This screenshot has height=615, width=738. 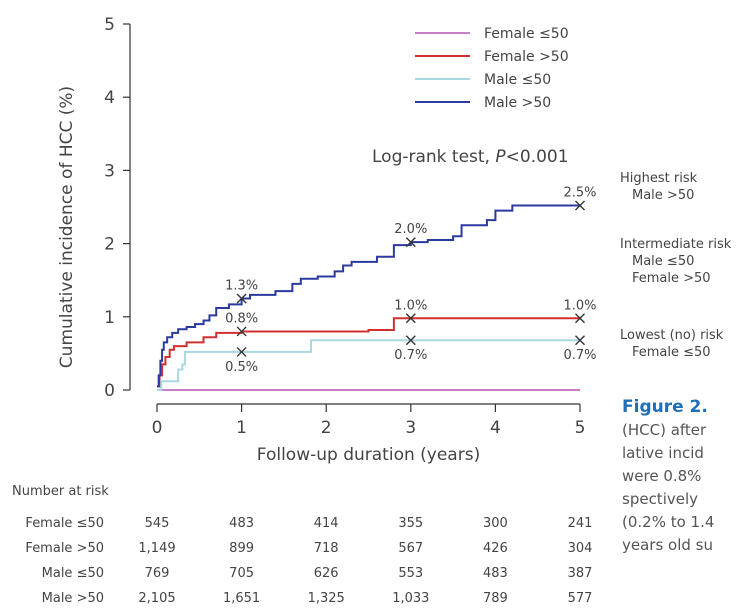 What do you see at coordinates (671, 352) in the screenshot?
I see `risk-group-item: Female ≤50` at bounding box center [671, 352].